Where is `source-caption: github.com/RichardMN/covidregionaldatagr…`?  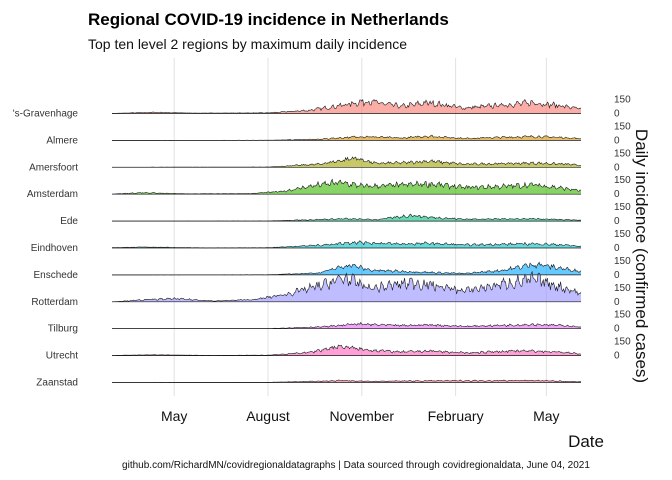
source-caption: github.com/RichardMN/covidregionaldatagr… is located at coordinates (356, 465).